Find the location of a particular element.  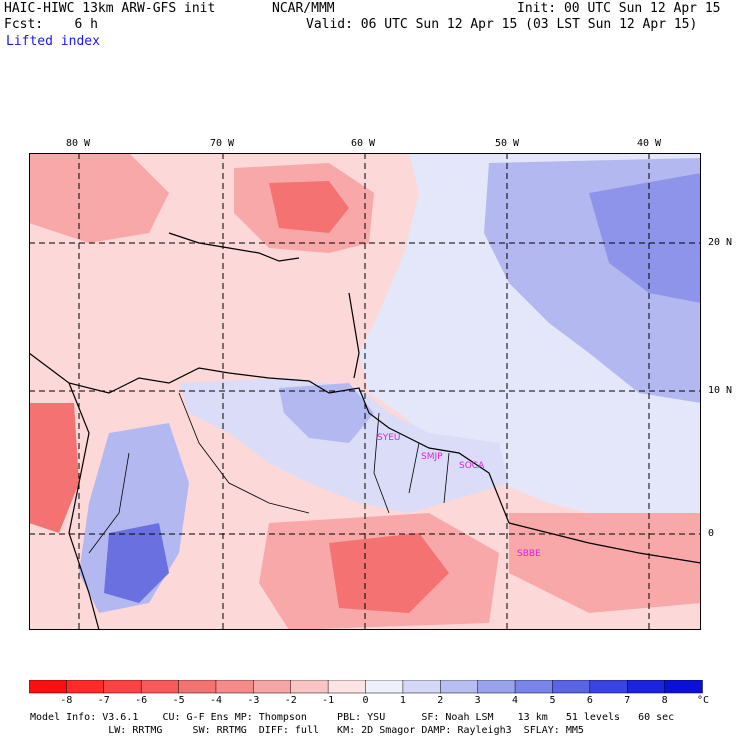

colorbar-tick-label: 6 is located at coordinates (589, 700).